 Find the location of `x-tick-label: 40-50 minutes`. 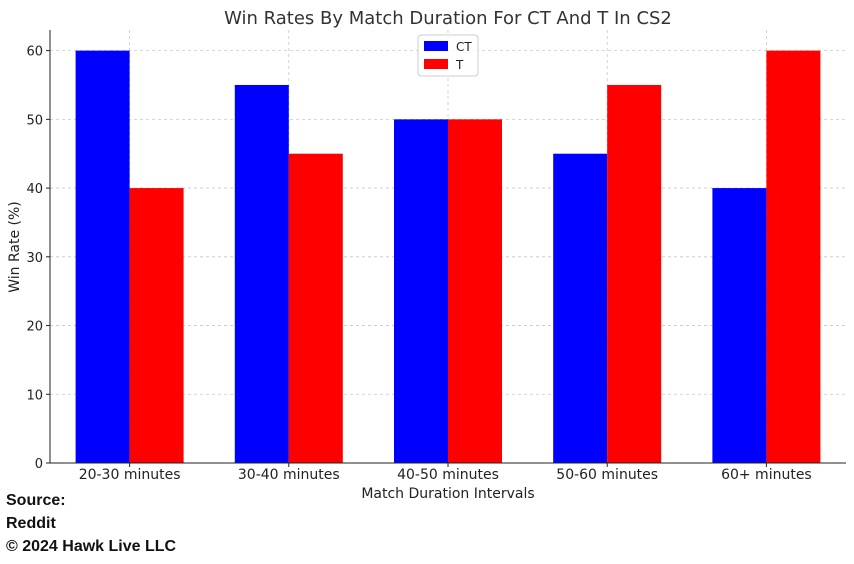

x-tick-label: 40-50 minutes is located at coordinates (448, 475).